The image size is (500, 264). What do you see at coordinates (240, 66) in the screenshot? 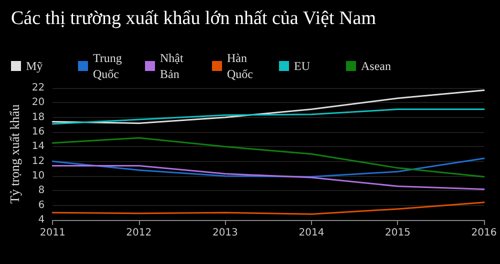
I see `legend-label: Hàn Quốc` at bounding box center [240, 66].